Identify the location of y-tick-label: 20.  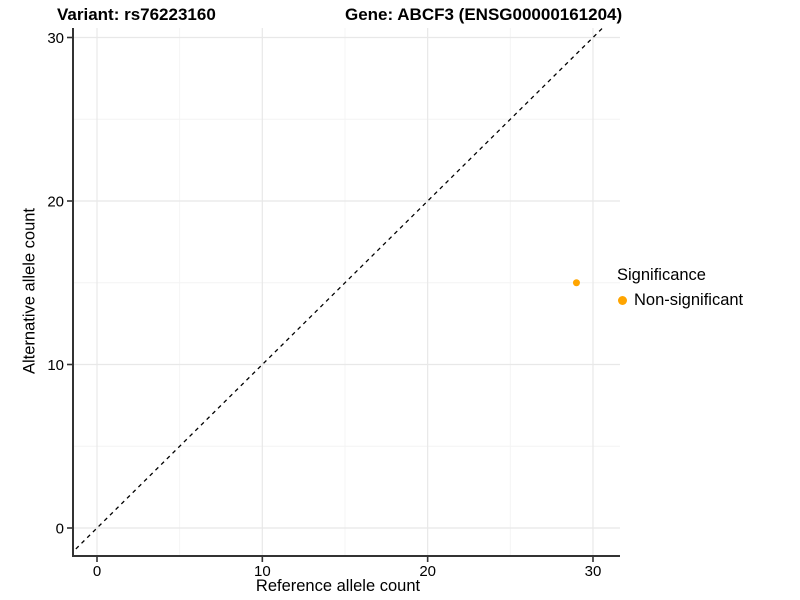
(55, 202).